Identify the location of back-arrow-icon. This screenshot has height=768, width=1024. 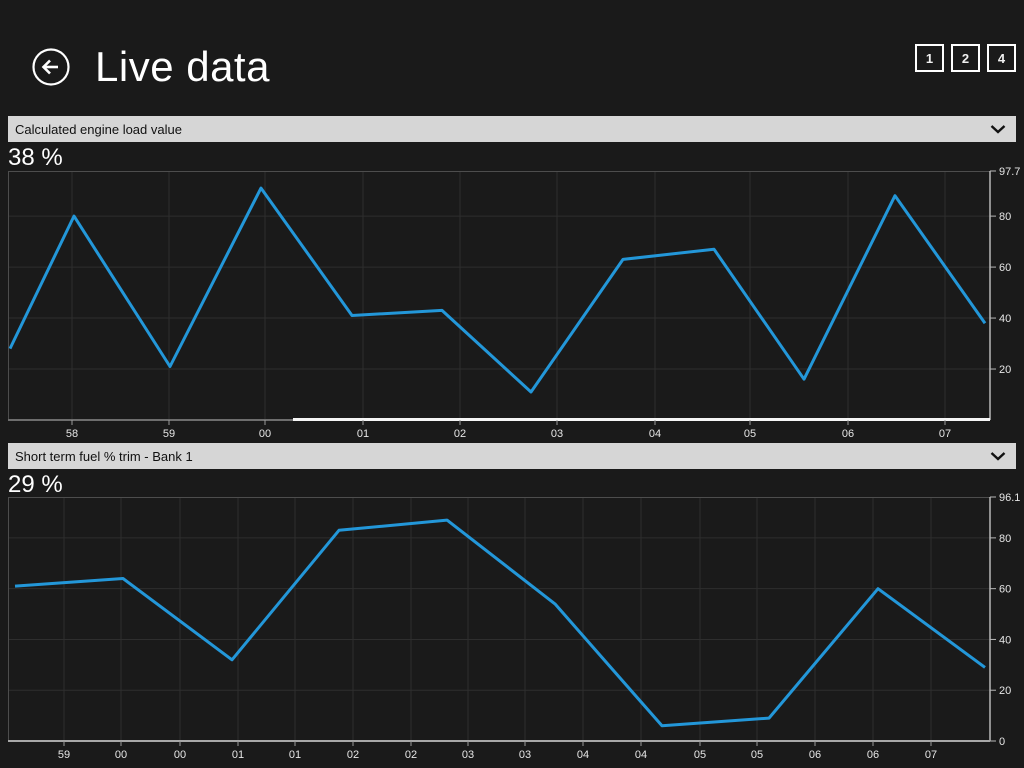
(51, 67).